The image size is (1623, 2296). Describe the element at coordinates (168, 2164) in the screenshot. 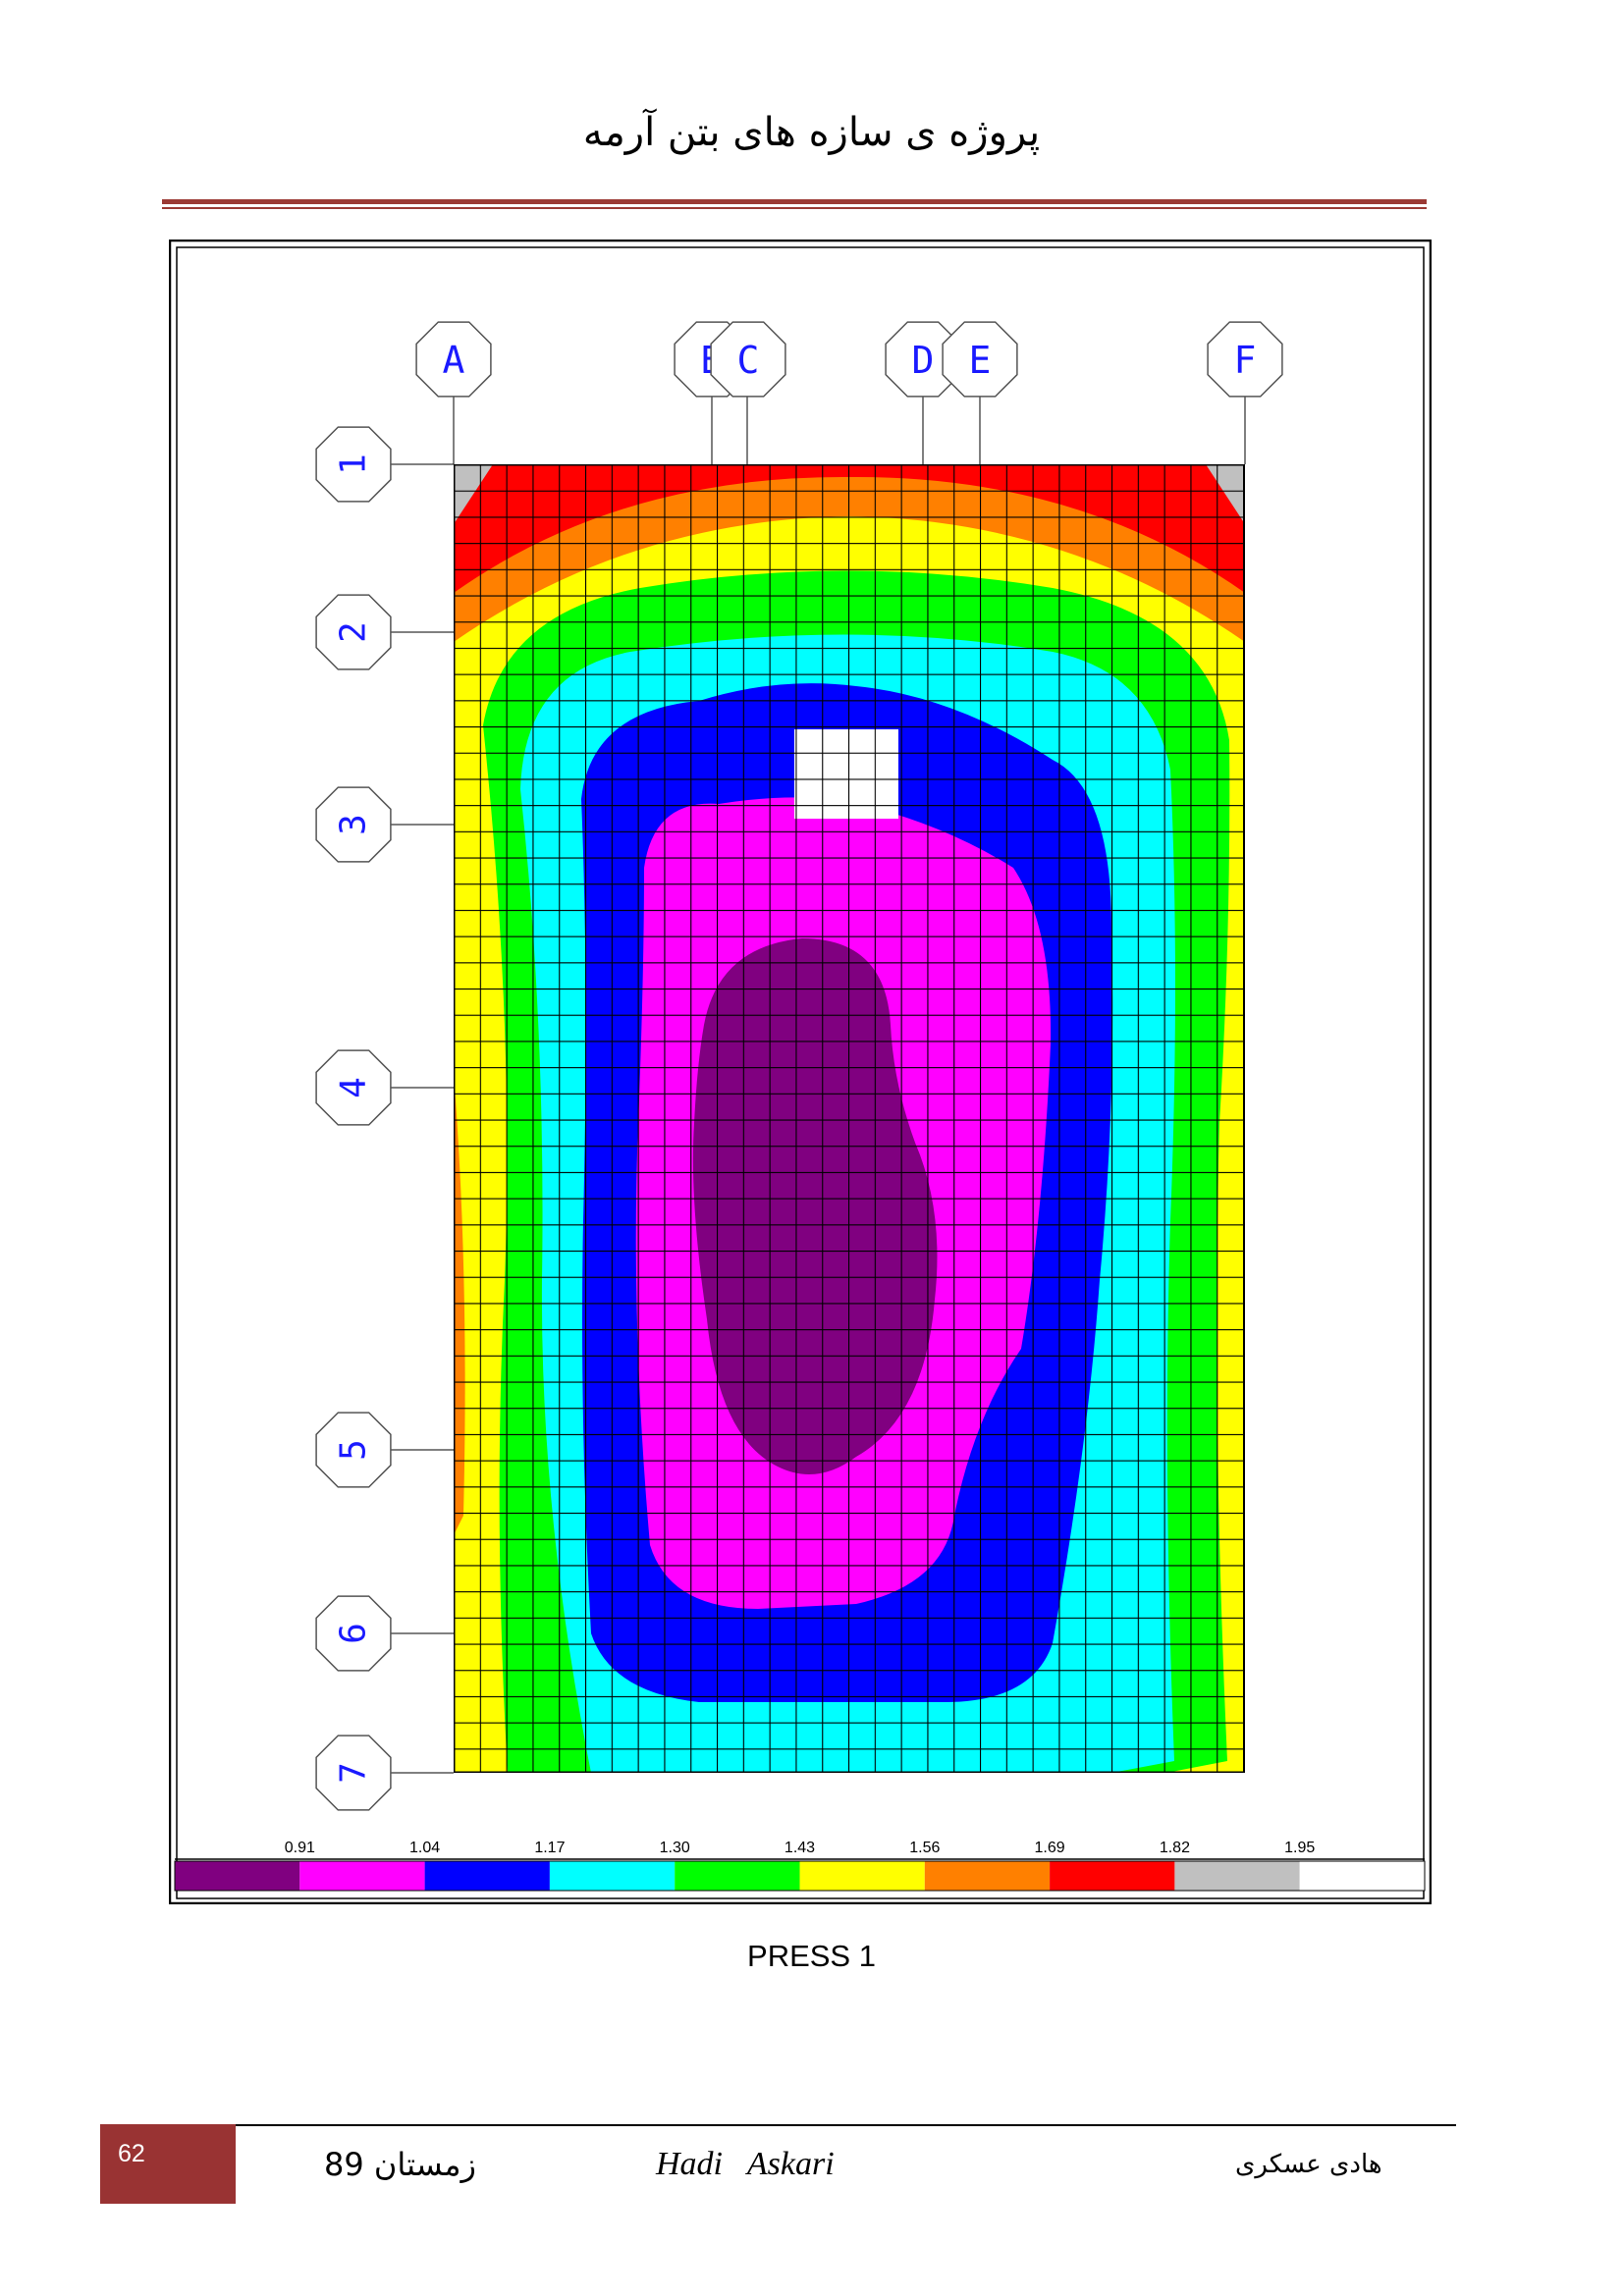

I see `page-number-box` at that location.